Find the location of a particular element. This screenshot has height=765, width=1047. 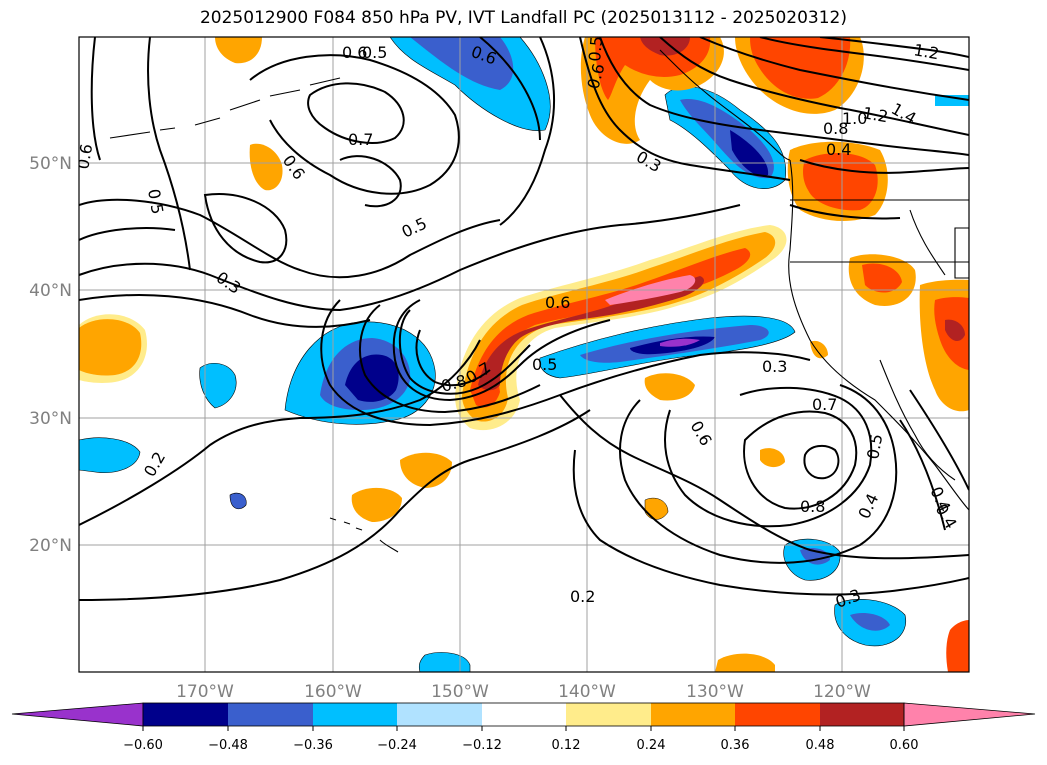

colorbar-tick-label: 0.60 is located at coordinates (904, 745).